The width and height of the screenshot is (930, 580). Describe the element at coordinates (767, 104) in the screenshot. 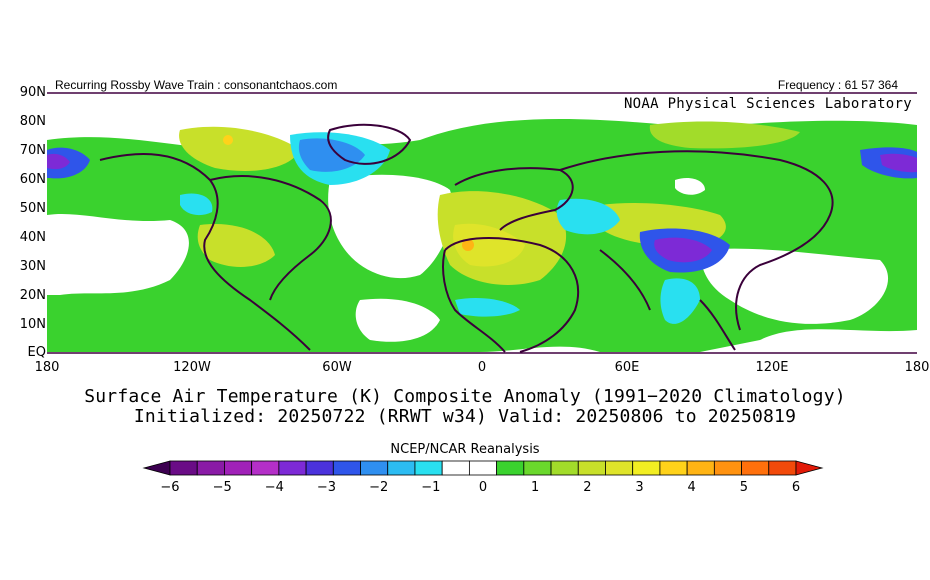

I see `source-label: NOAA Physical Sciences Laboratory` at that location.